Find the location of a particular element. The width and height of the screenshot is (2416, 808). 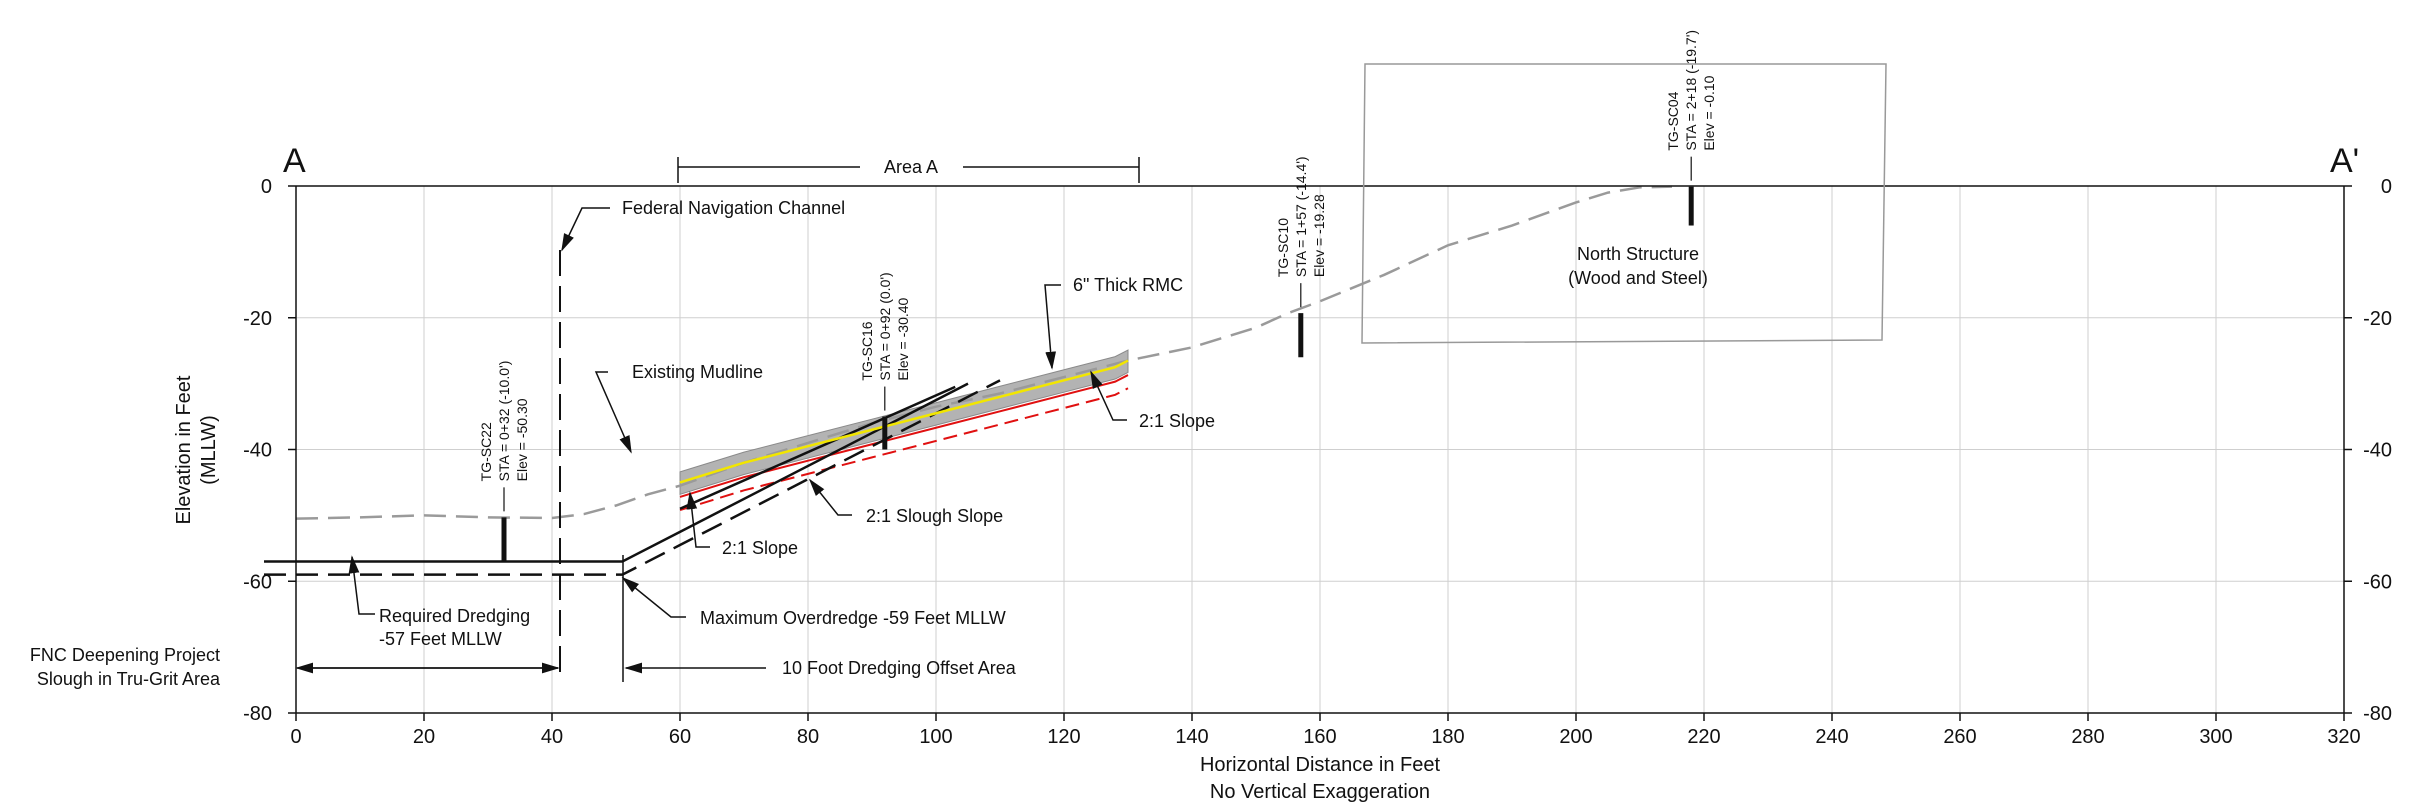

boring-label-group: TG-SC10 STA = 1+57 (-14.4') Elev = -19.28 is located at coordinates (1301, 216).